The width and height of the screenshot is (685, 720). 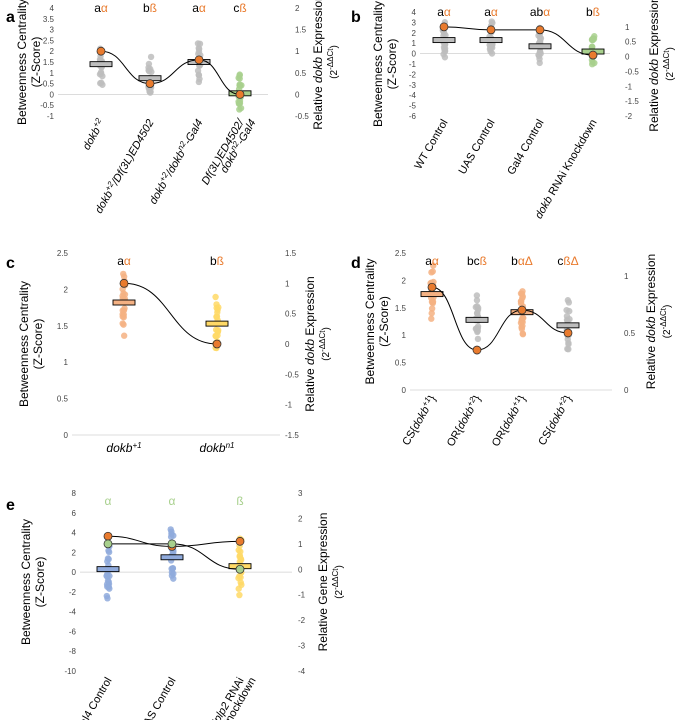 What do you see at coordinates (572, 159) in the screenshot?
I see `category-label-part: RNAi Knockdown` at bounding box center [572, 159].